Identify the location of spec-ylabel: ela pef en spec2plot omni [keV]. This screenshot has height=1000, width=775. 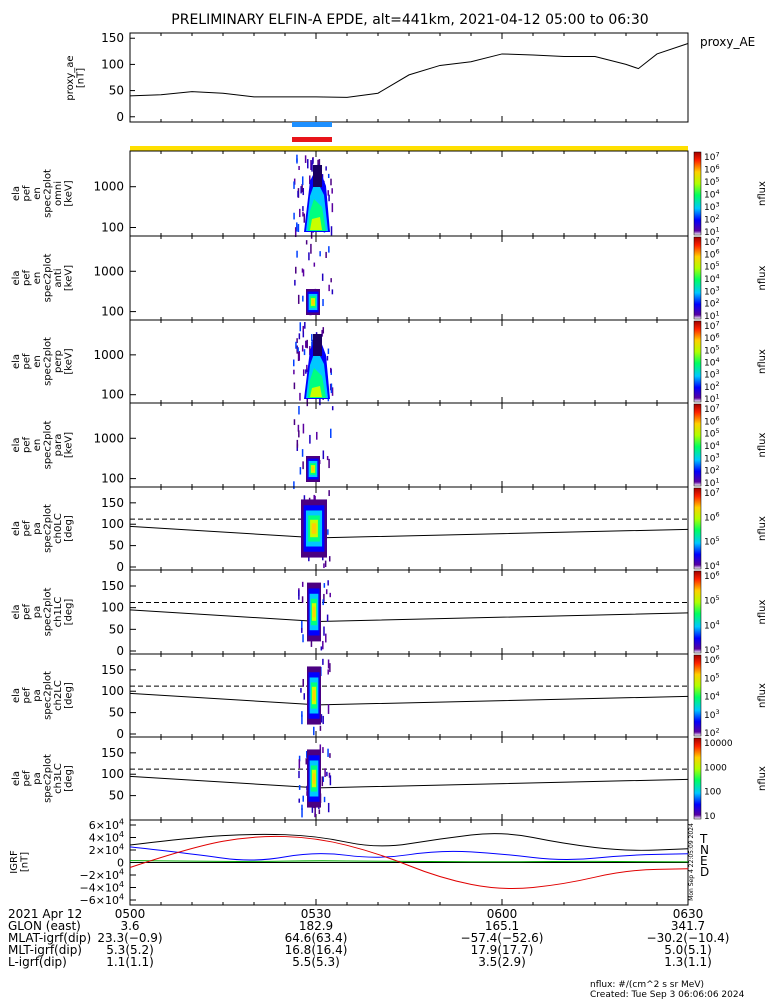
(43, 193).